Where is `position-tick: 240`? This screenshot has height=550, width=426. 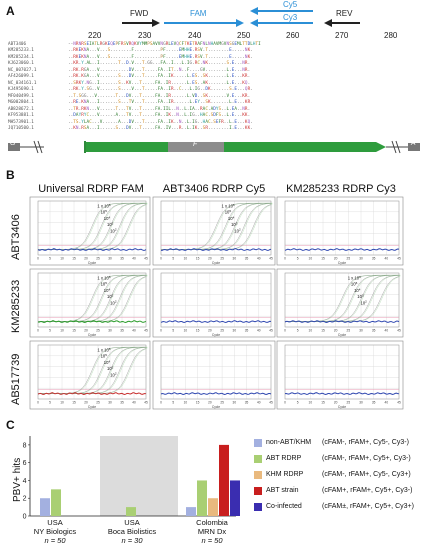 position-tick: 240 is located at coordinates (195, 35).